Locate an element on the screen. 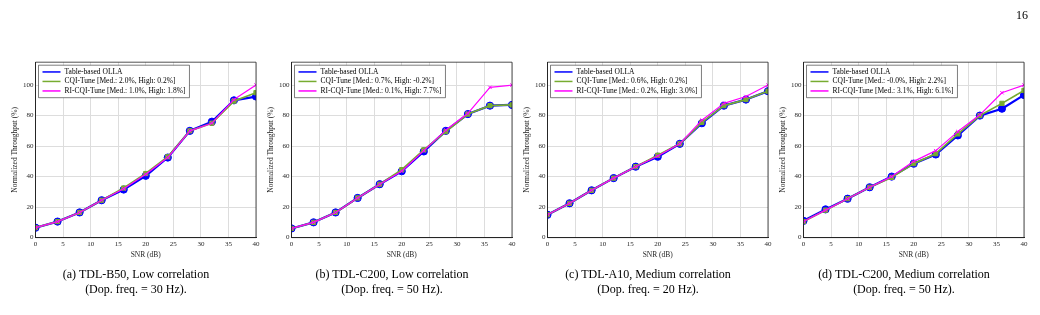 The width and height of the screenshot is (1040, 315). text: (d) TDL-C200, Medium correlation (Dop. freq. = 50 Hz). is located at coordinates (904, 282).